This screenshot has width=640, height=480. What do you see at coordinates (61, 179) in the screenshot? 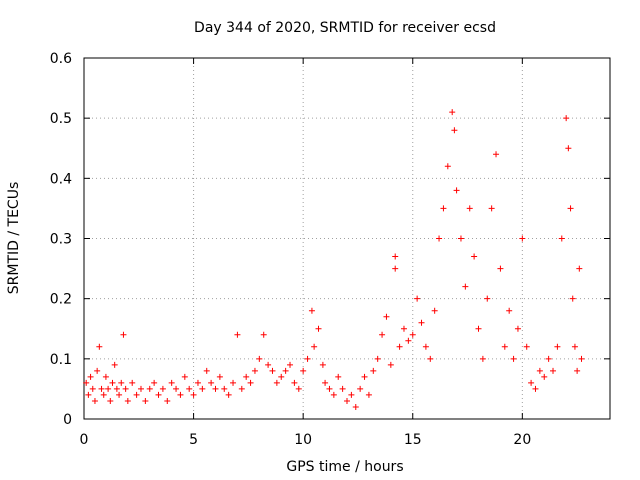
I see `y-tick-label: 0.4` at bounding box center [61, 179].